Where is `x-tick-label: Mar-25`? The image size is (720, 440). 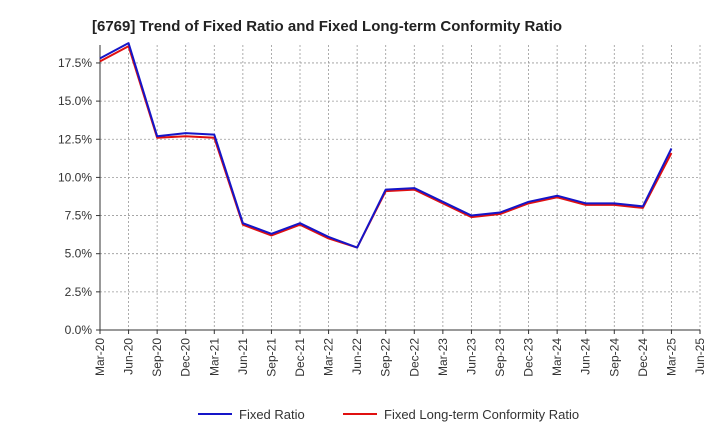
x-tick-label: Mar-25 is located at coordinates (671, 357).